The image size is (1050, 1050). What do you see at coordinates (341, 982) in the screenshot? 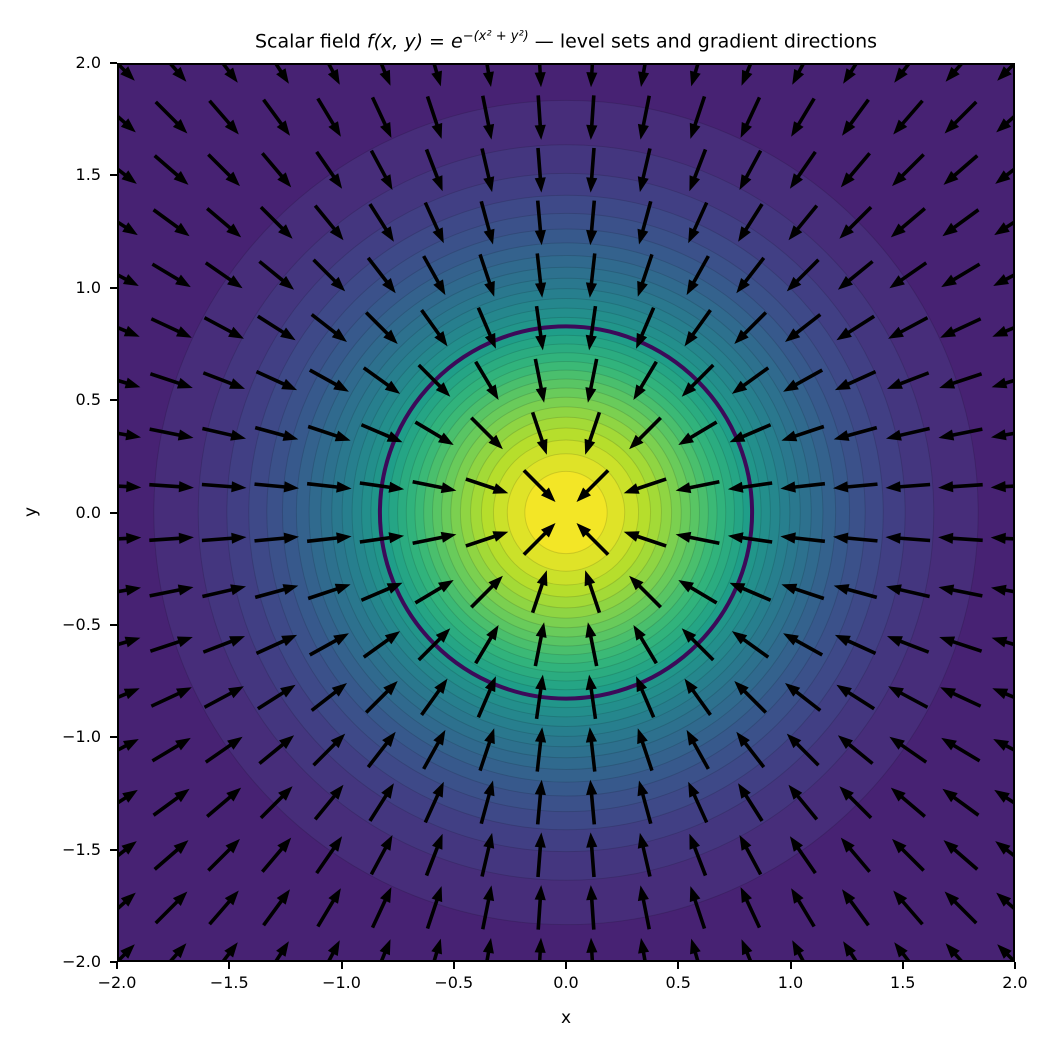
I see `x-tick-label: −1.0` at bounding box center [341, 982].